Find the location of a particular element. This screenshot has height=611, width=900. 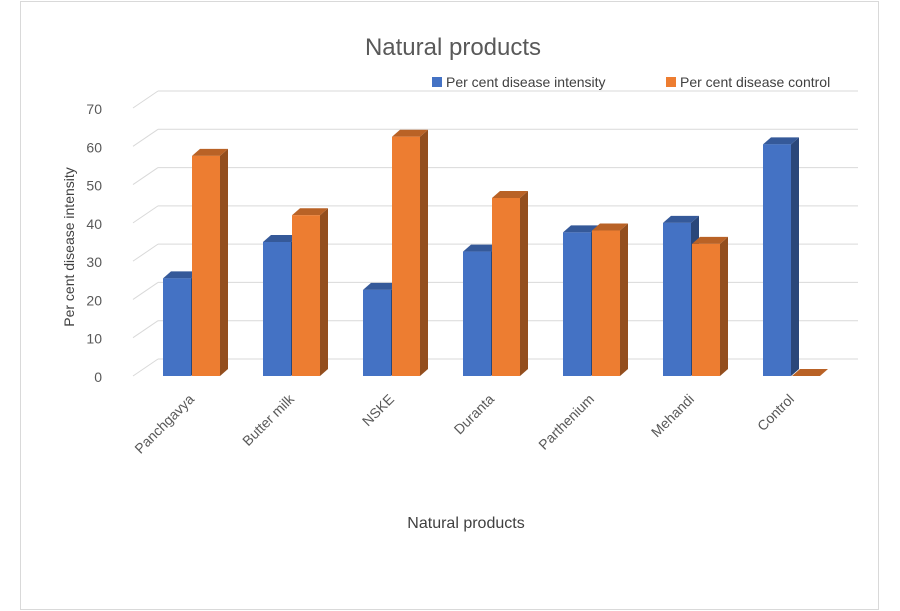

y-tick-label: 30 is located at coordinates (94, 262).